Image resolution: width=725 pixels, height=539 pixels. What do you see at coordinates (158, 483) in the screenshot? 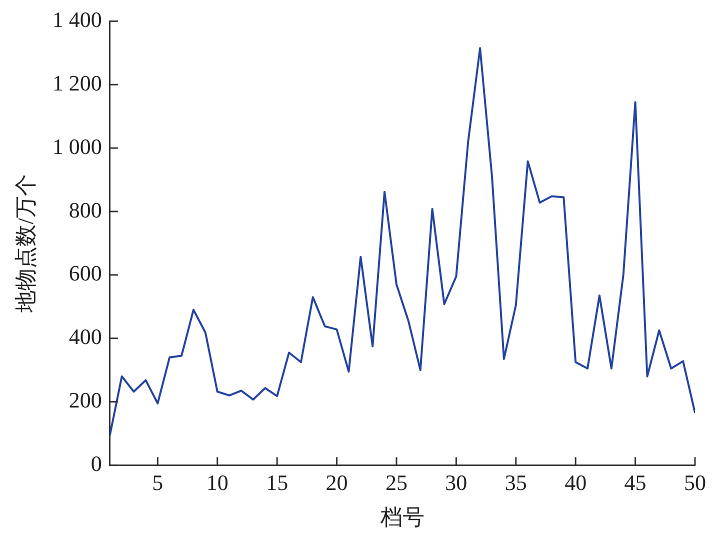
I see `x-tick-label: 5` at bounding box center [158, 483].